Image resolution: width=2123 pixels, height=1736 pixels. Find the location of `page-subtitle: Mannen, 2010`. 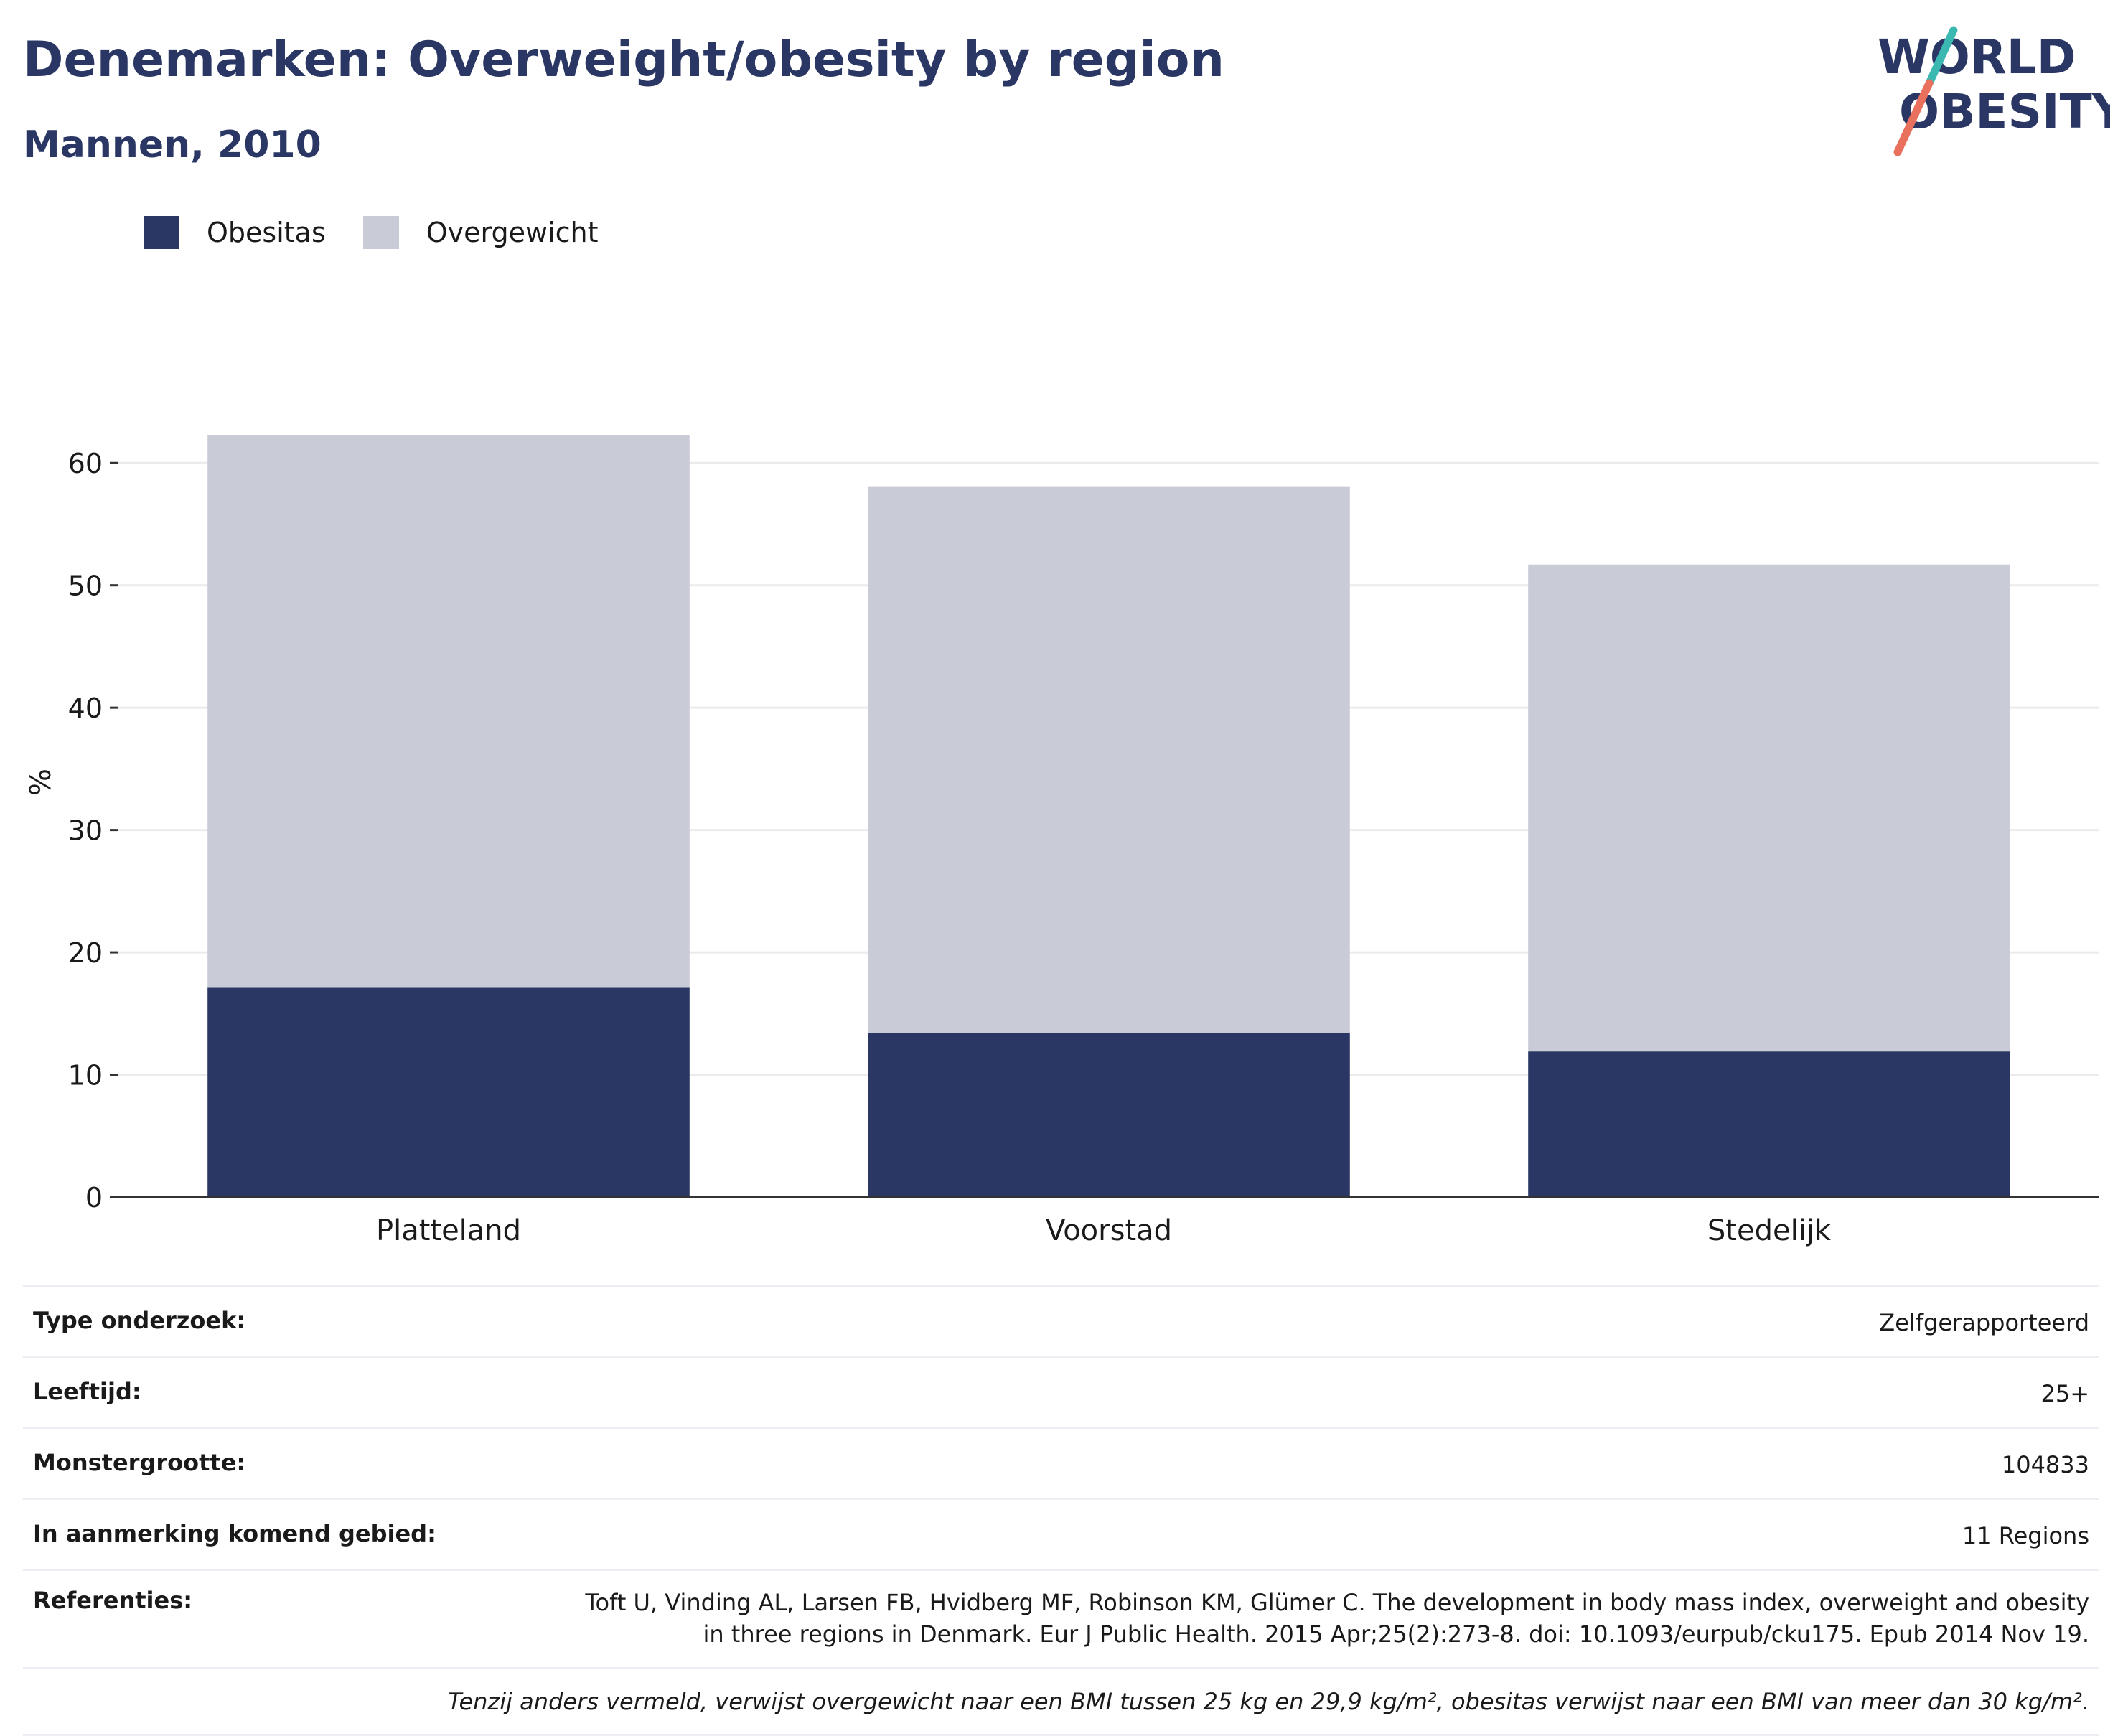

page-subtitle: Mannen, 2010 is located at coordinates (172, 144).